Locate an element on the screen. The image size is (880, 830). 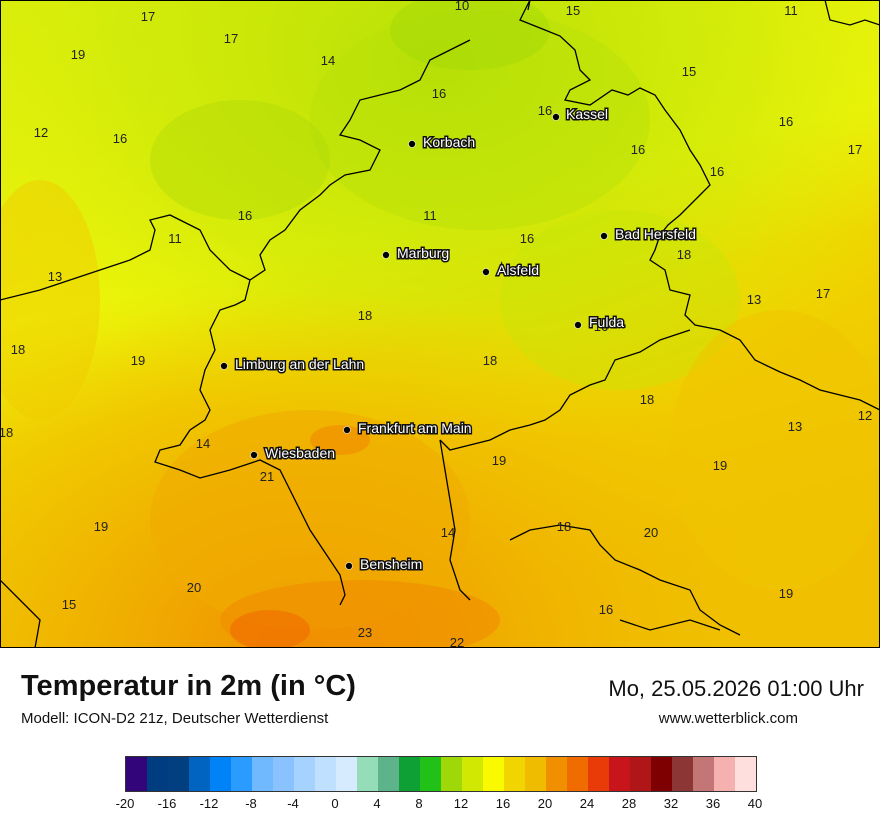
city-fulda: Fulda is located at coordinates (600, 322).